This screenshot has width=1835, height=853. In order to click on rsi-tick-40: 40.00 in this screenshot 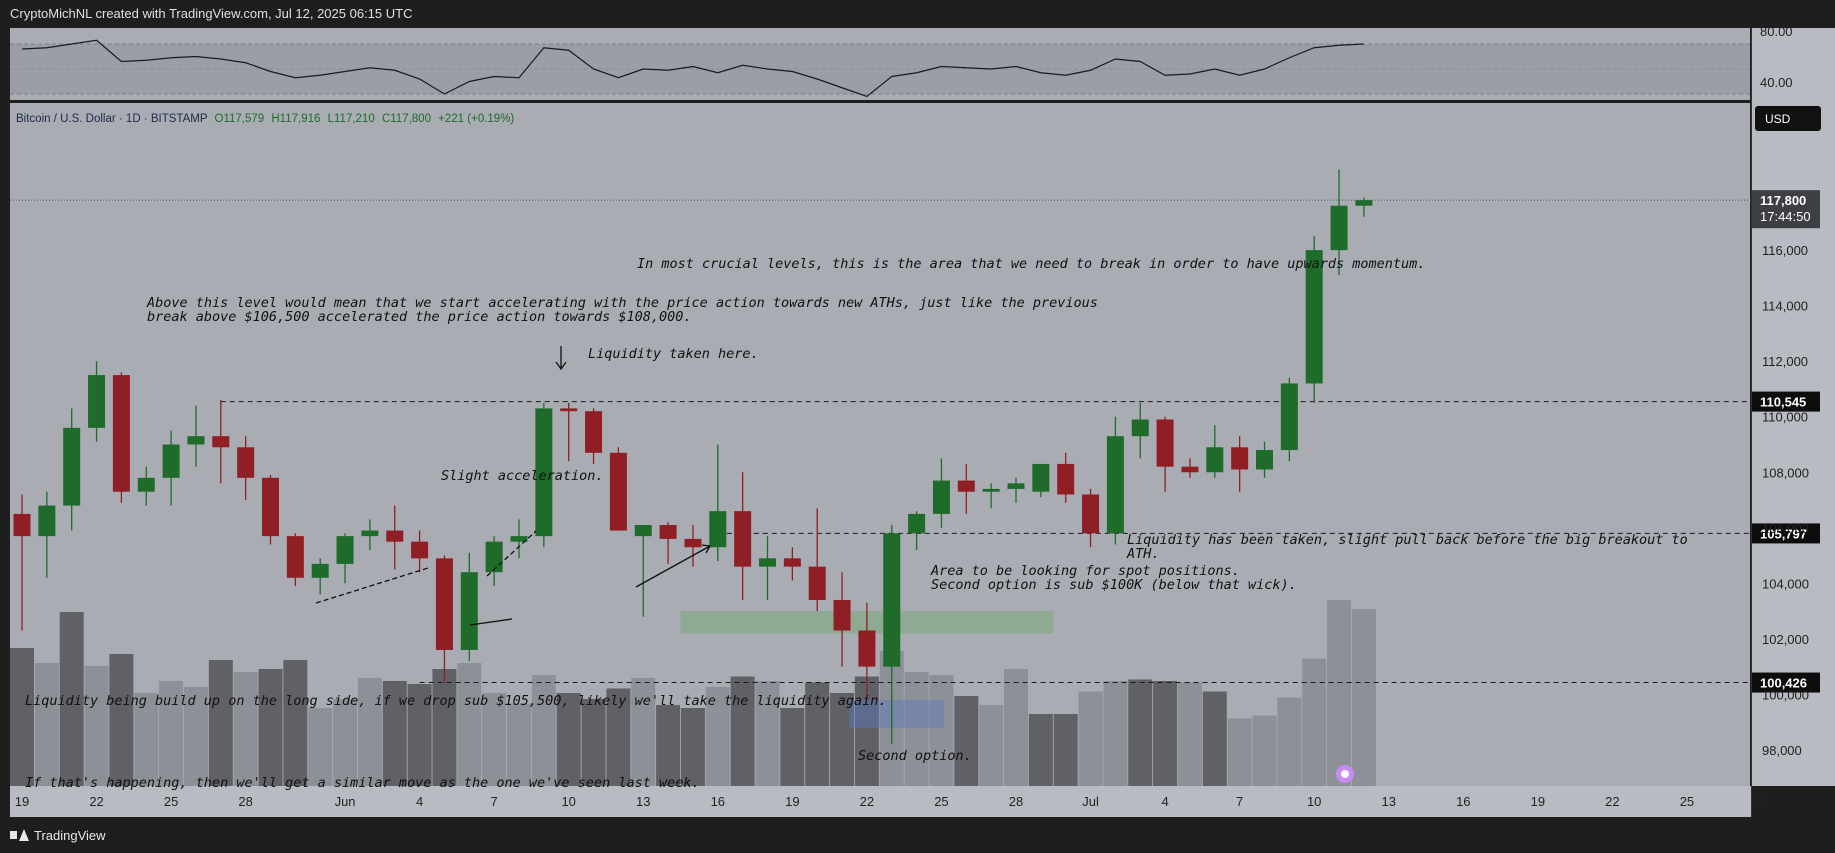, I will do `click(1776, 82)`.